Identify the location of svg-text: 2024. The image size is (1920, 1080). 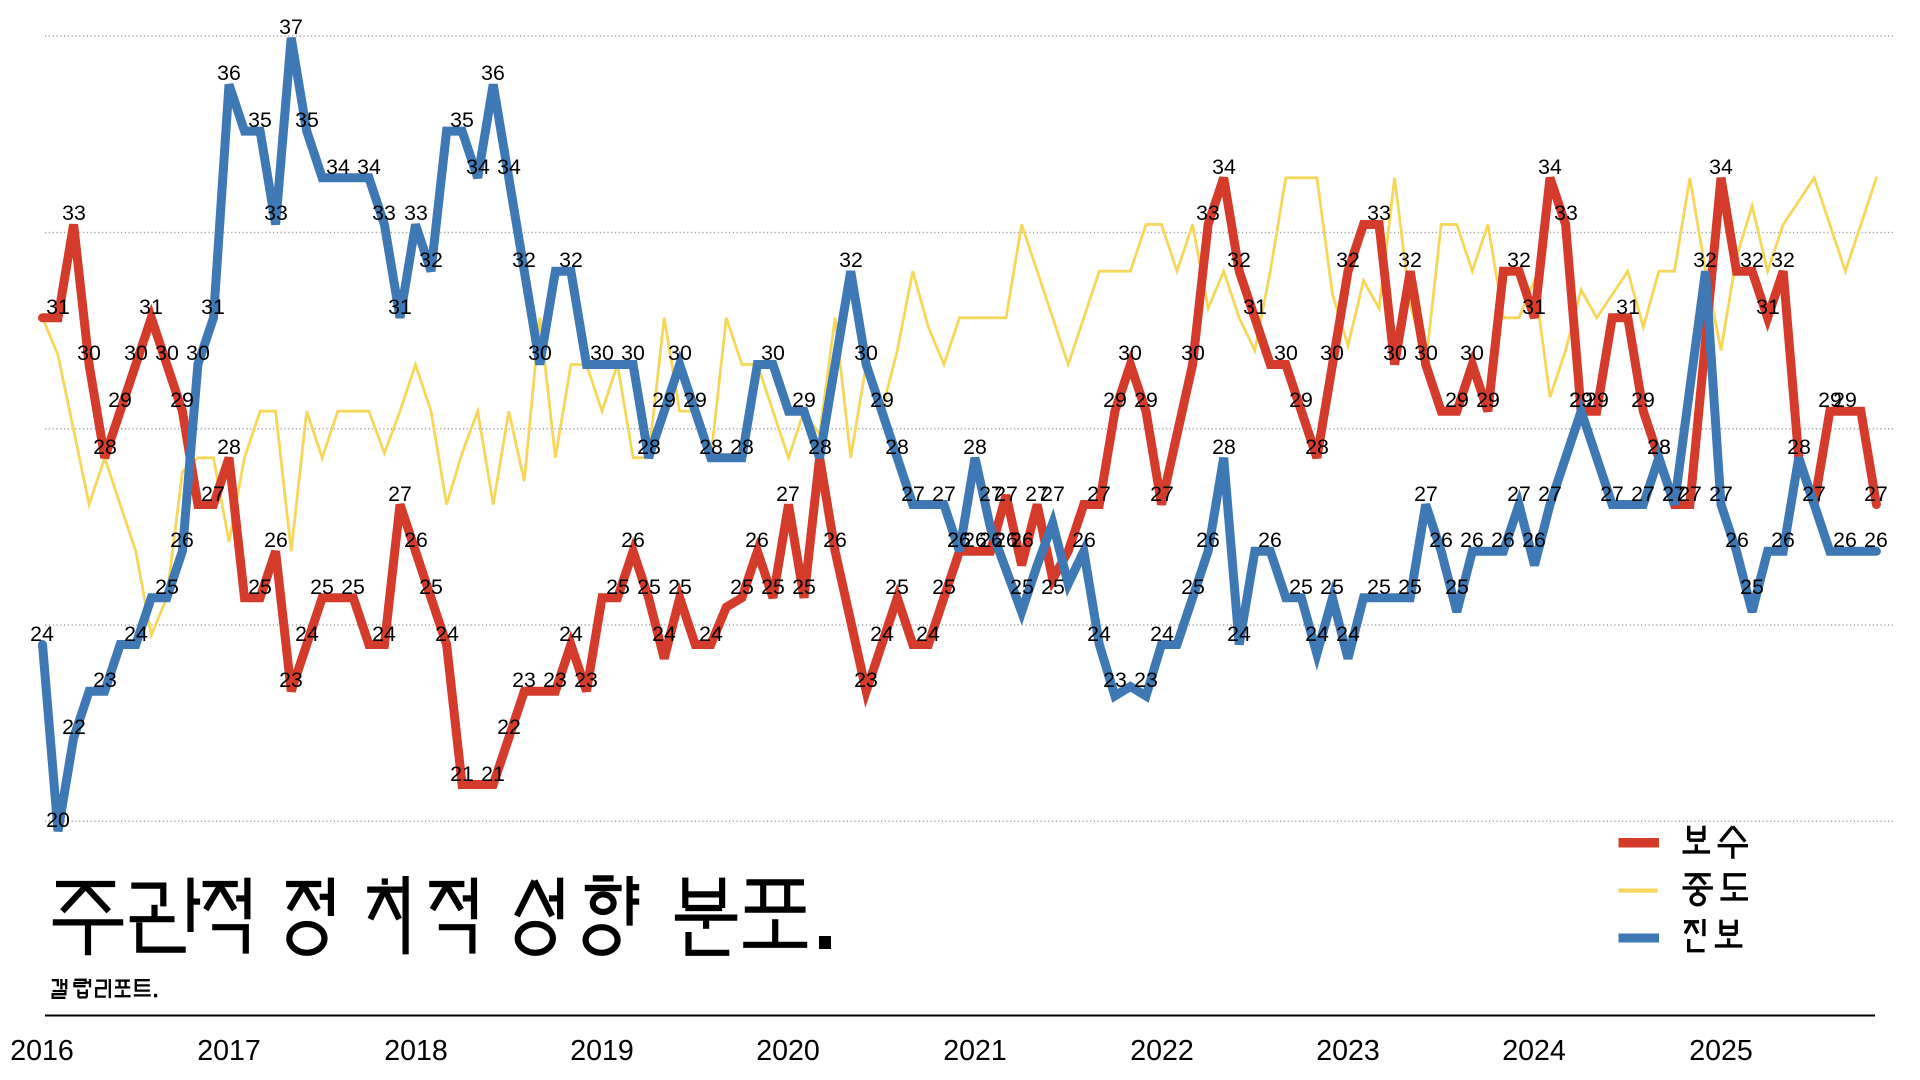
(1534, 1051).